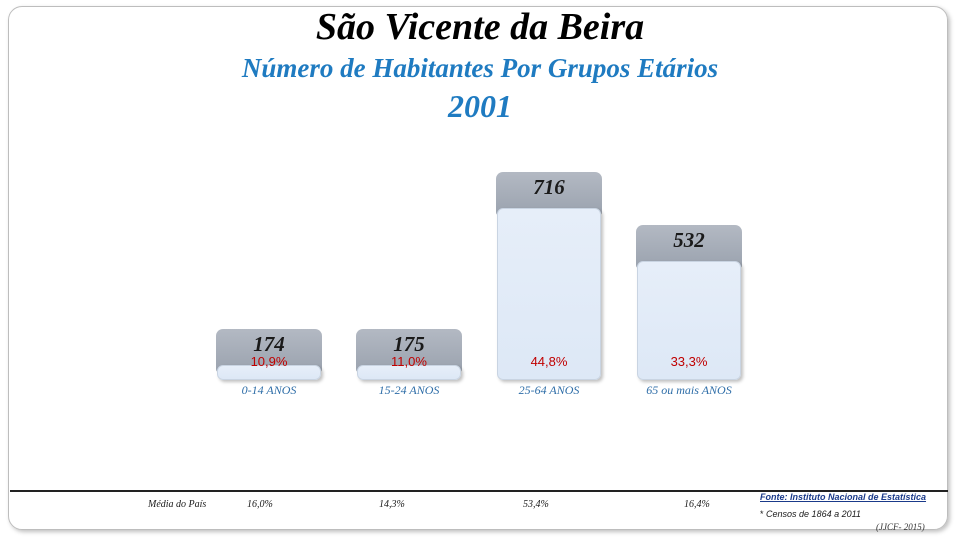 This screenshot has height=540, width=960. I want to click on source-note: Fonte: Instituto Nacional de Estatística, so click(843, 497).